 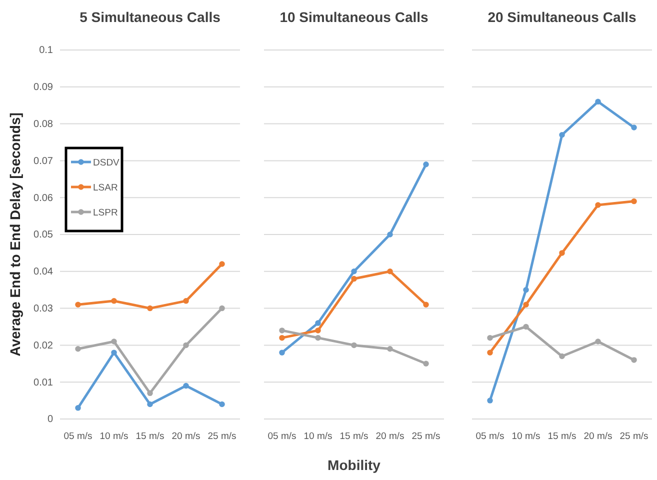 What do you see at coordinates (105, 213) in the screenshot?
I see `legend-label: LSPR` at bounding box center [105, 213].